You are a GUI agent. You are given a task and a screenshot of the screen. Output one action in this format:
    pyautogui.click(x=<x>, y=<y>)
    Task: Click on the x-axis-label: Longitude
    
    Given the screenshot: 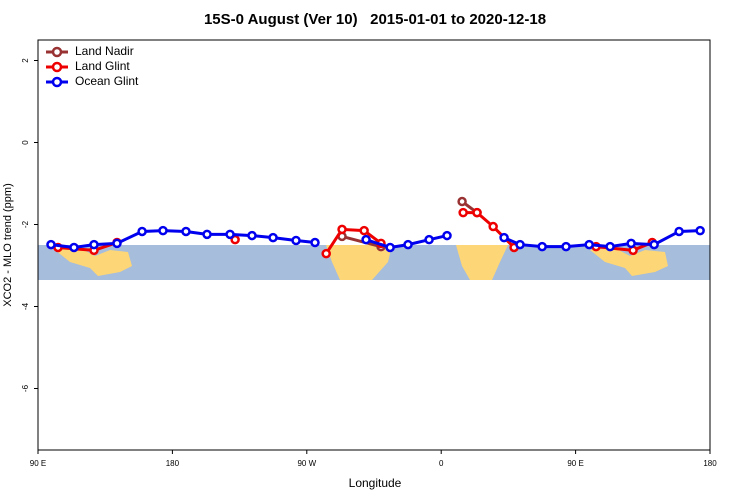 What is the action you would take?
    pyautogui.click(x=375, y=483)
    